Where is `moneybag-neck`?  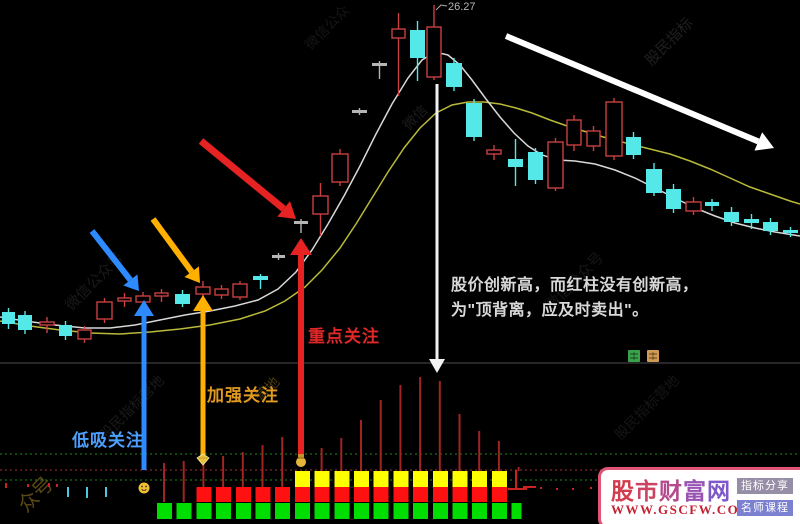 moneybag-neck is located at coordinates (301, 456).